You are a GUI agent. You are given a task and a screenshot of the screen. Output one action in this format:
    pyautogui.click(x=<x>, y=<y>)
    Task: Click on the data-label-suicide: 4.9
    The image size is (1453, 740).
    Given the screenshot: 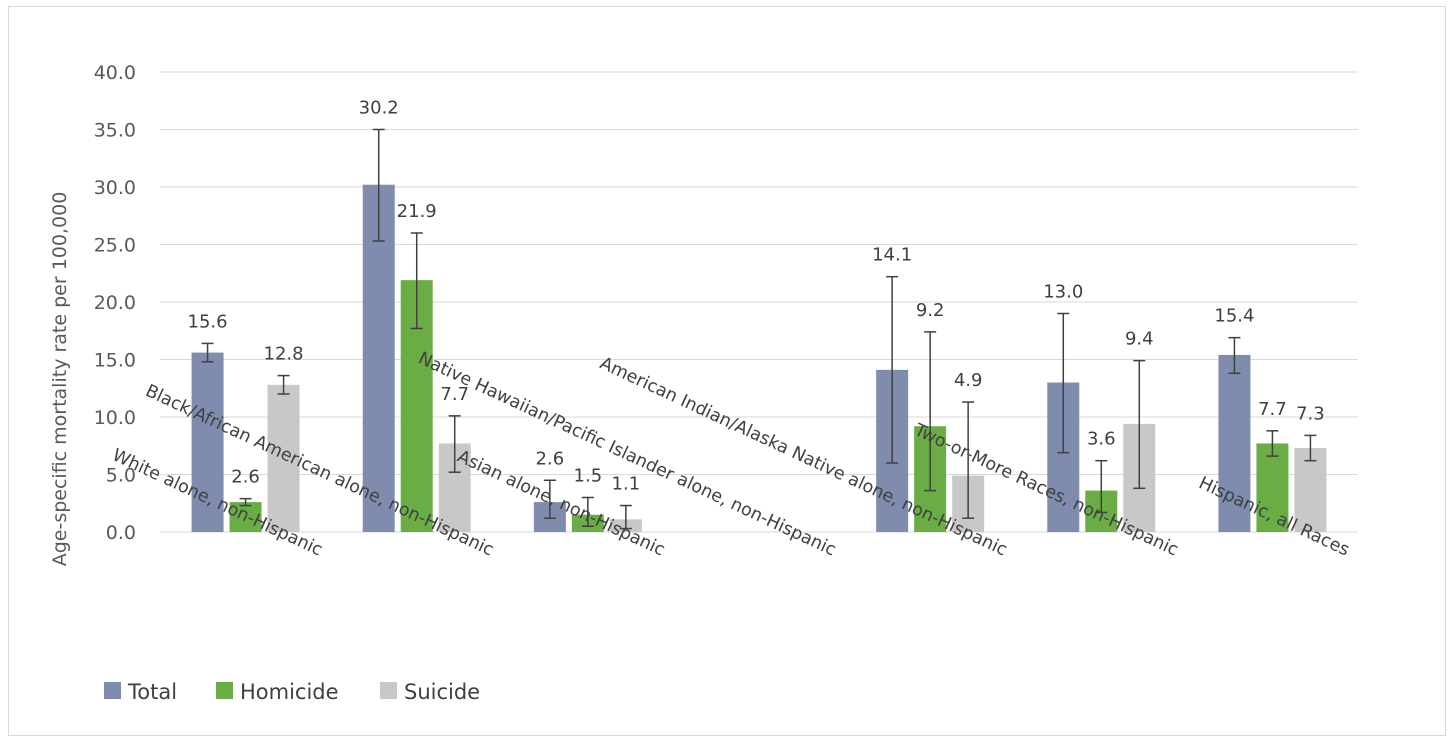 What is the action you would take?
    pyautogui.click(x=968, y=380)
    